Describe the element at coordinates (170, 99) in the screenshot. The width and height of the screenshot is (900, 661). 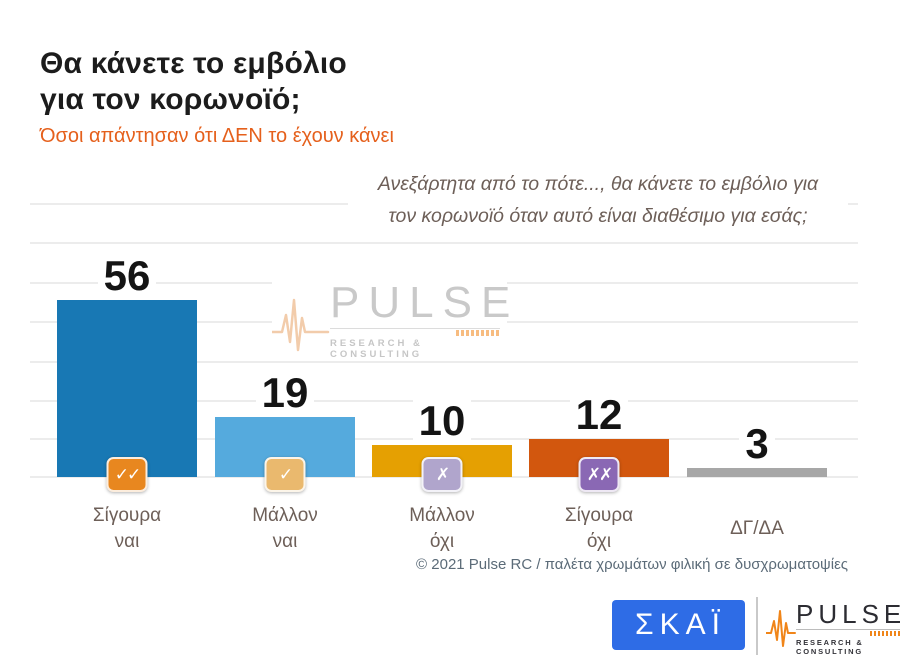
I see `chart-title-line2: για τον κορωνοϊό;` at that location.